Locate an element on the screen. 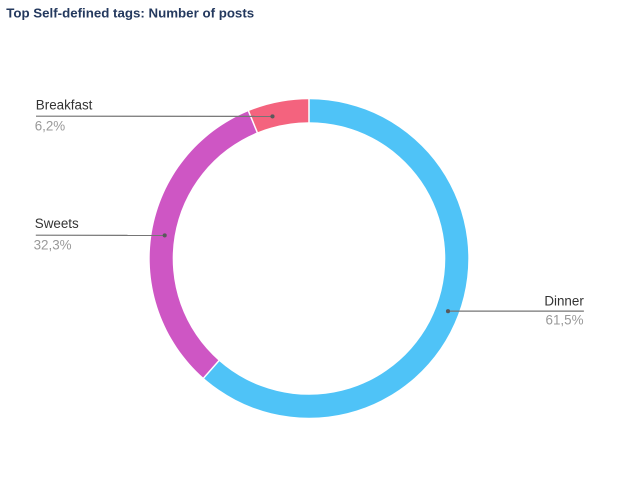  svg-text: 6,2% is located at coordinates (50, 126).